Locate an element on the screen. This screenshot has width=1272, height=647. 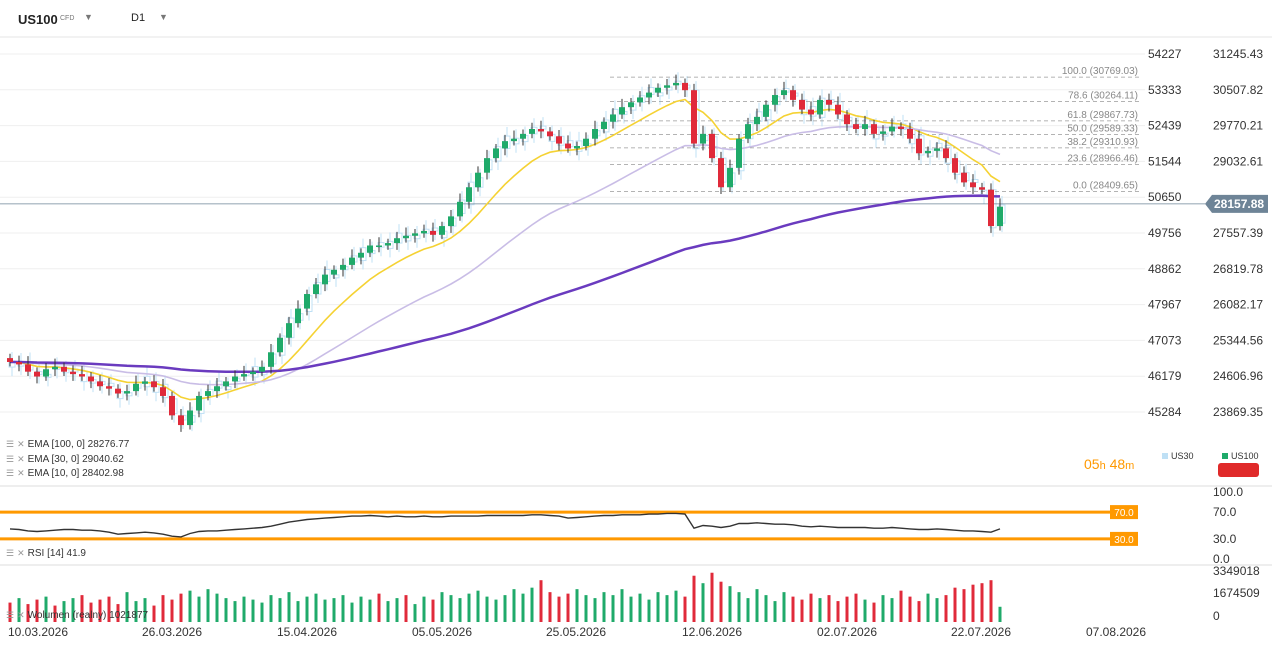
timeframe: D1 is located at coordinates (138, 18).